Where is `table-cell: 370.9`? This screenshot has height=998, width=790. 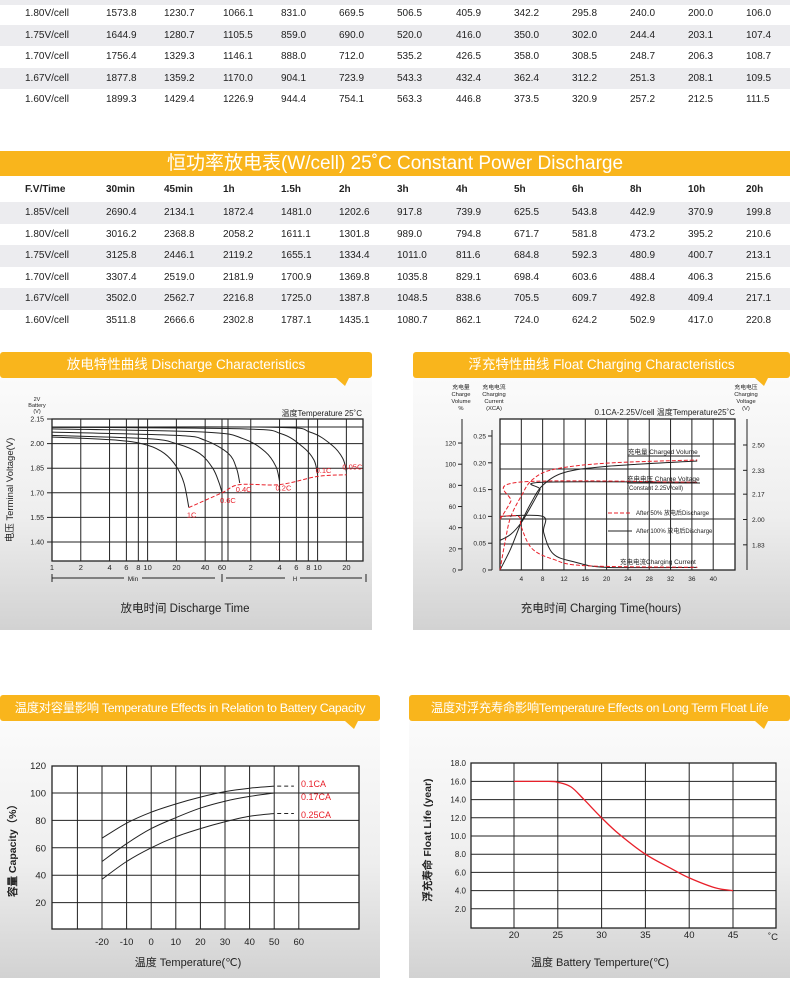
table-cell: 370.9 is located at coordinates (701, 212).